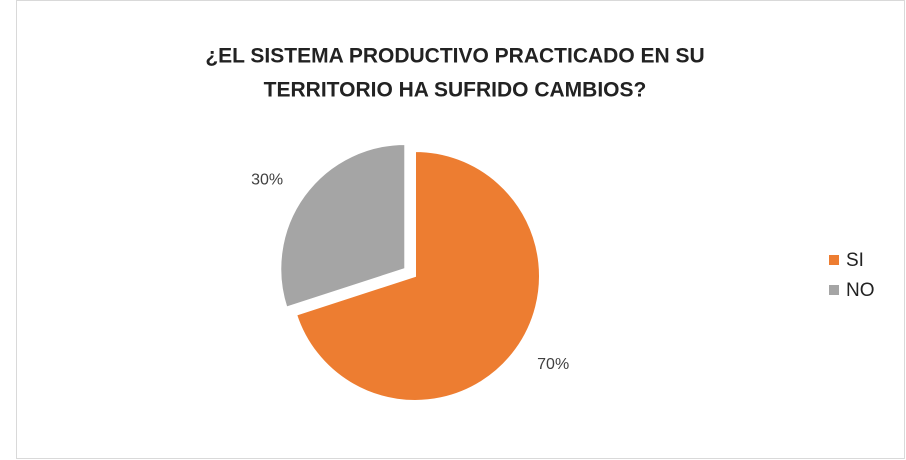 Image resolution: width=906 pixels, height=460 pixels. What do you see at coordinates (455, 90) in the screenshot?
I see `chart-title: TERRITORIO HA SUFRIDO CAMBIOS?` at bounding box center [455, 90].